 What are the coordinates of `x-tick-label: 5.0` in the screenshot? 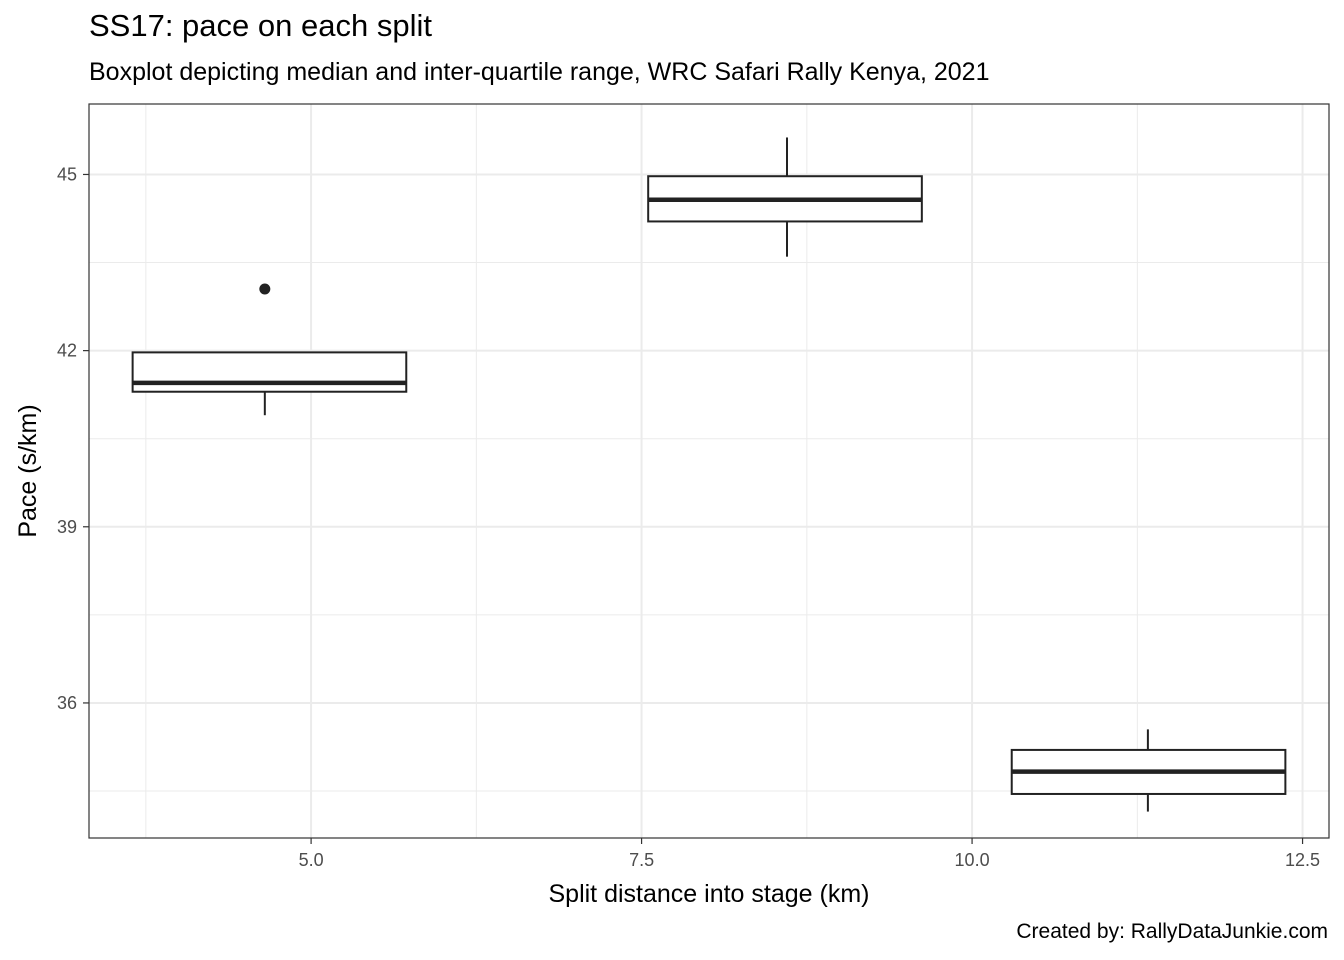 It's located at (311, 860).